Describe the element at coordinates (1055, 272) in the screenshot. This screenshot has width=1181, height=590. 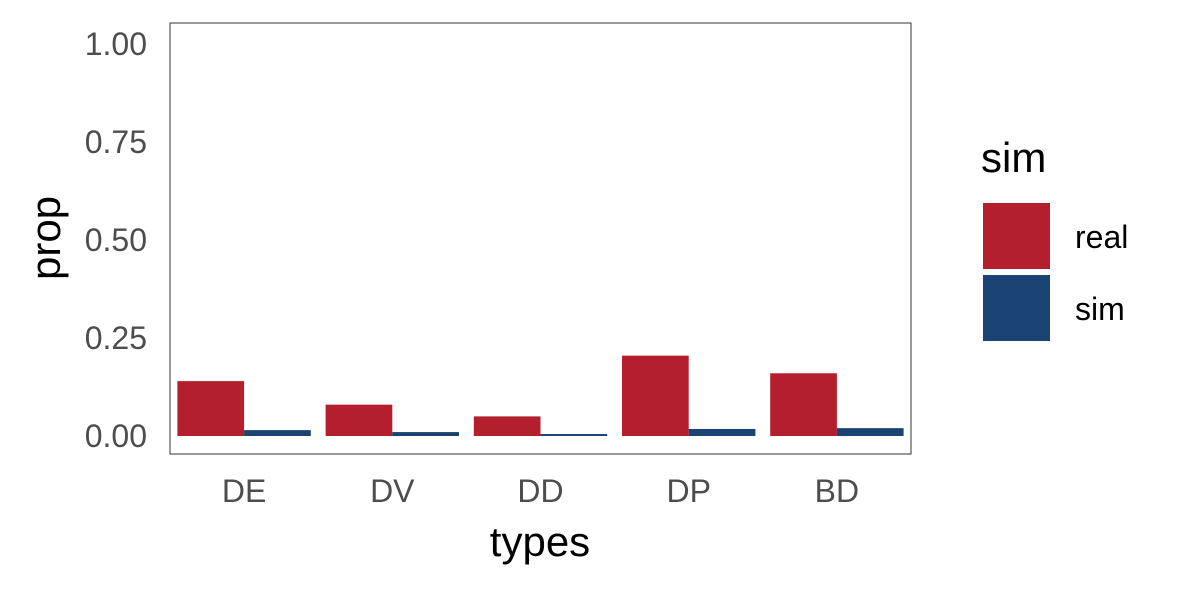
I see `legend-items: real sim` at that location.